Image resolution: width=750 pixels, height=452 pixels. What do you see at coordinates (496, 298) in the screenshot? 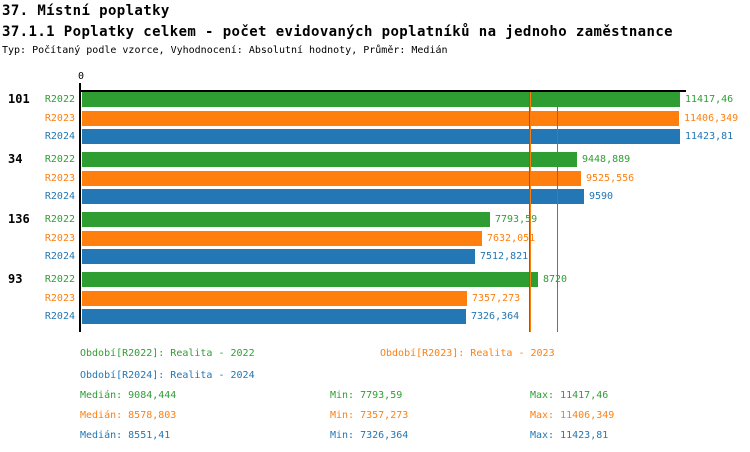
I see `bar-value-label: 7357,273` at bounding box center [496, 298].